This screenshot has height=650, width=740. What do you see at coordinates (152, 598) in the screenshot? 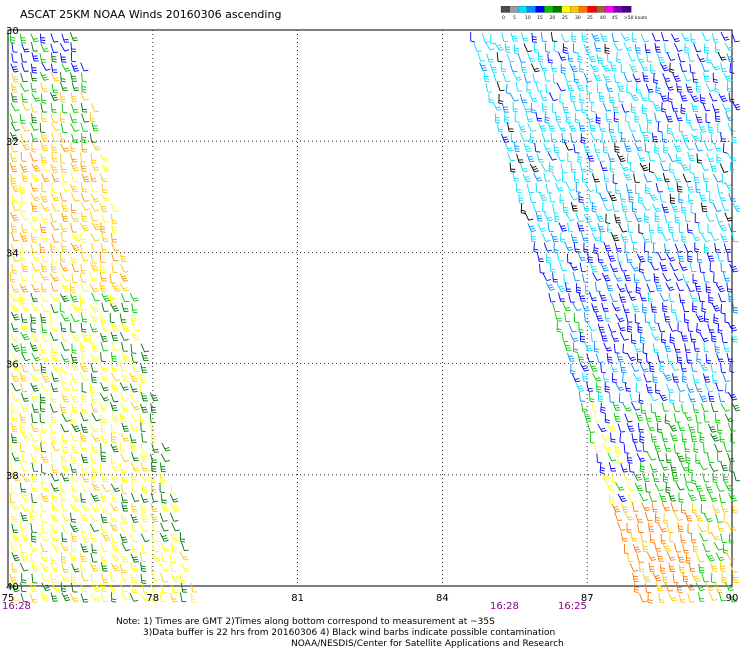
I see `lon-label: 78` at bounding box center [152, 598].